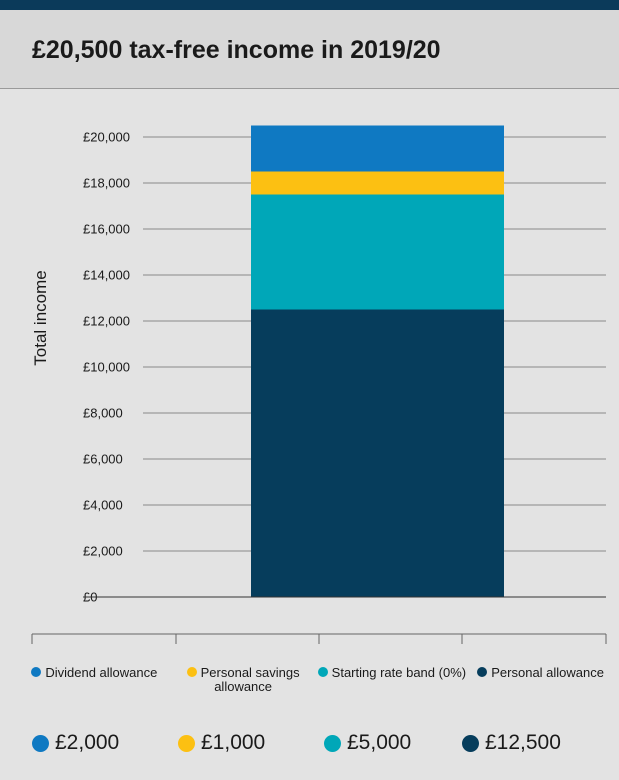 Image resolution: width=619 pixels, height=780 pixels. I want to click on legend-label: Starting rate band (0%), so click(399, 672).